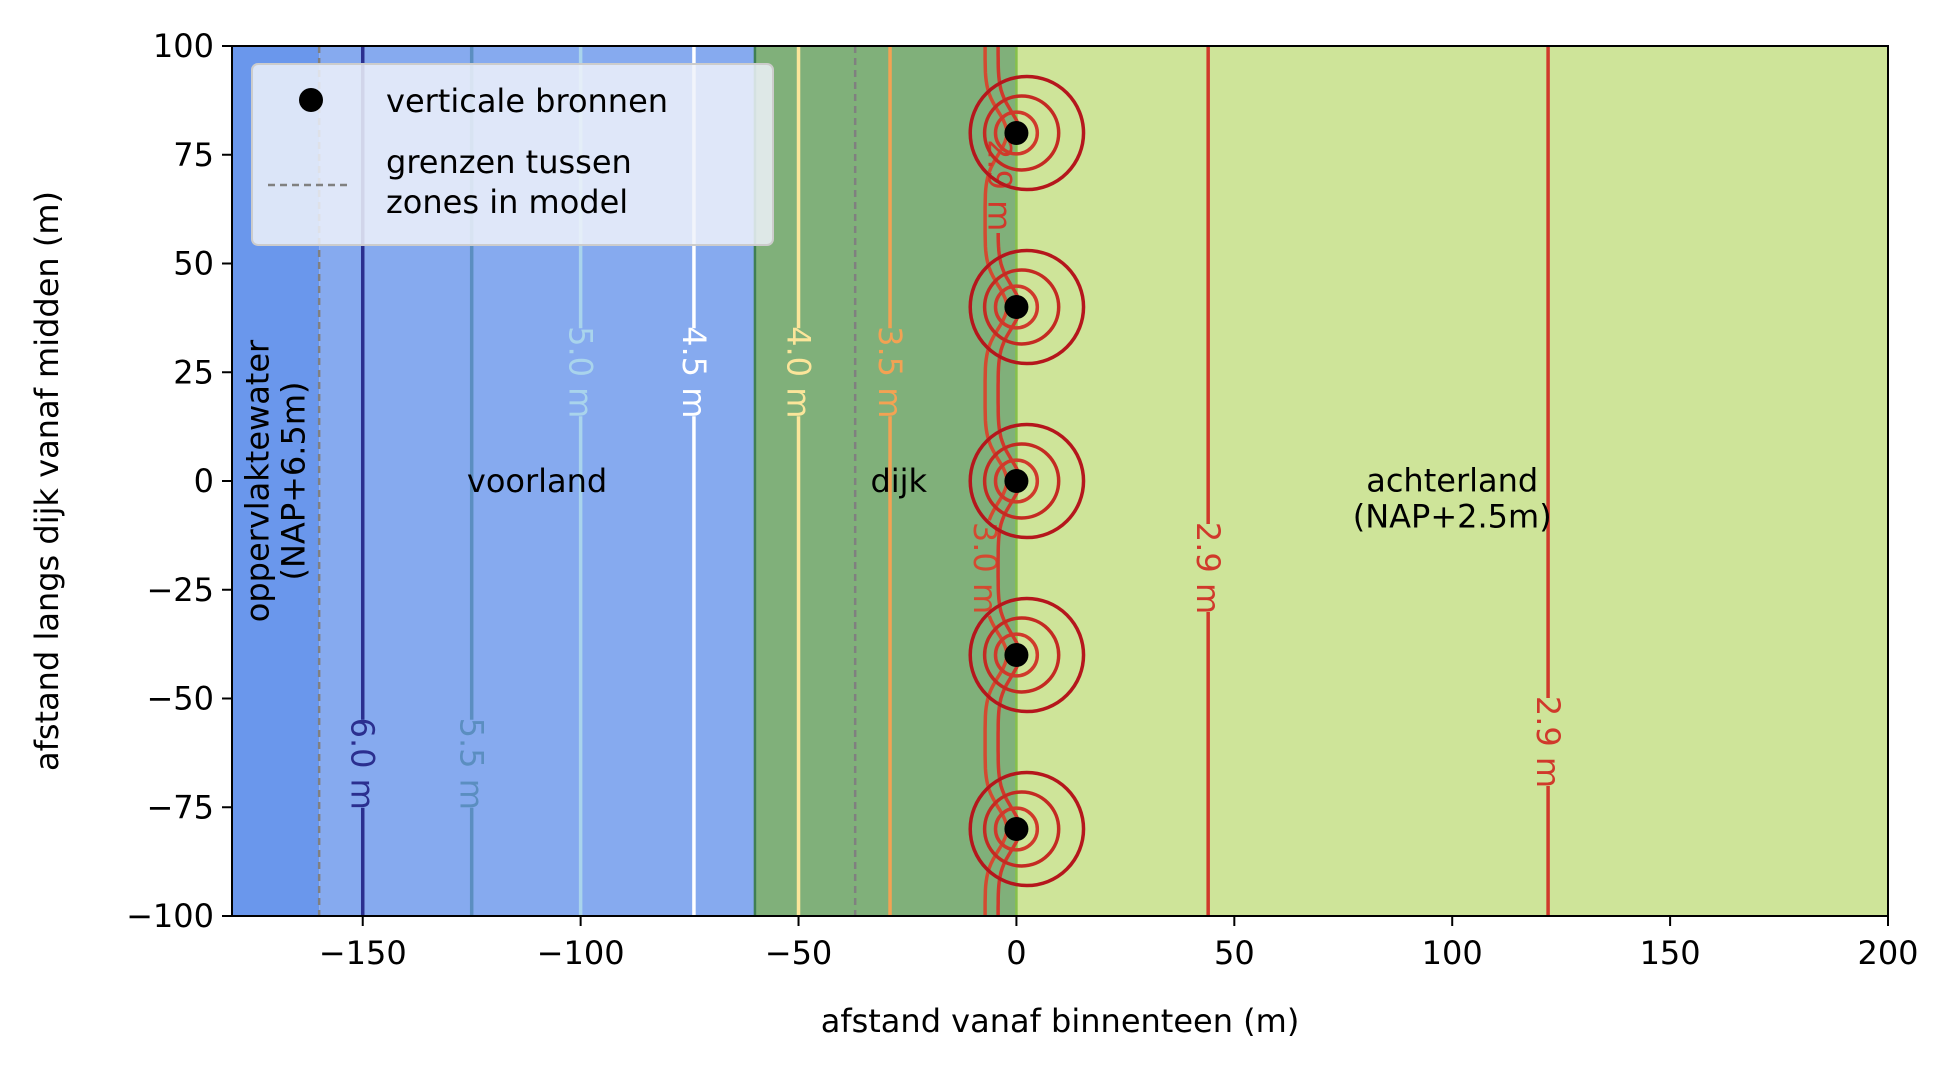  Describe the element at coordinates (363, 953) in the screenshot. I see `x-tick-label: −150` at that location.